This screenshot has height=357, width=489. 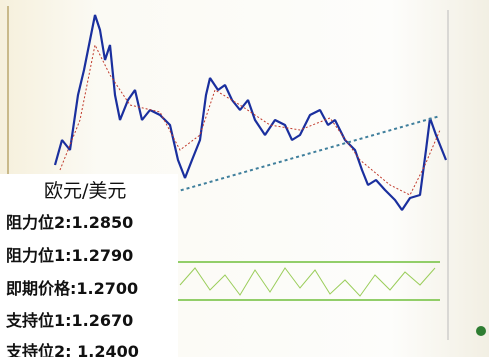 What do you see at coordinates (307, 282) in the screenshot?
I see `indicator-line` at bounding box center [307, 282].